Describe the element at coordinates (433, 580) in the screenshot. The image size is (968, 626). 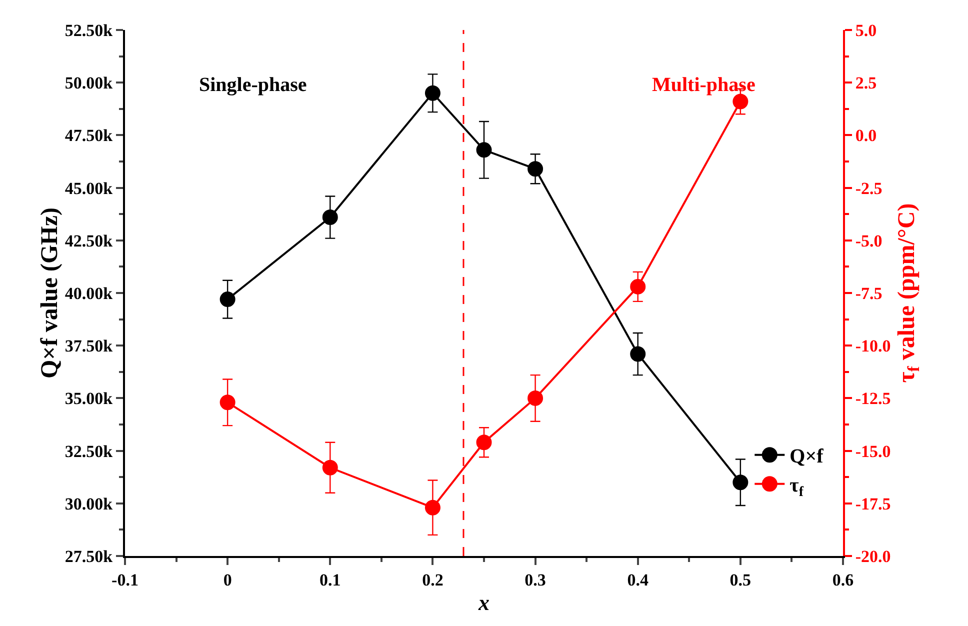
I see `x-tick-label: 0.2` at that location.